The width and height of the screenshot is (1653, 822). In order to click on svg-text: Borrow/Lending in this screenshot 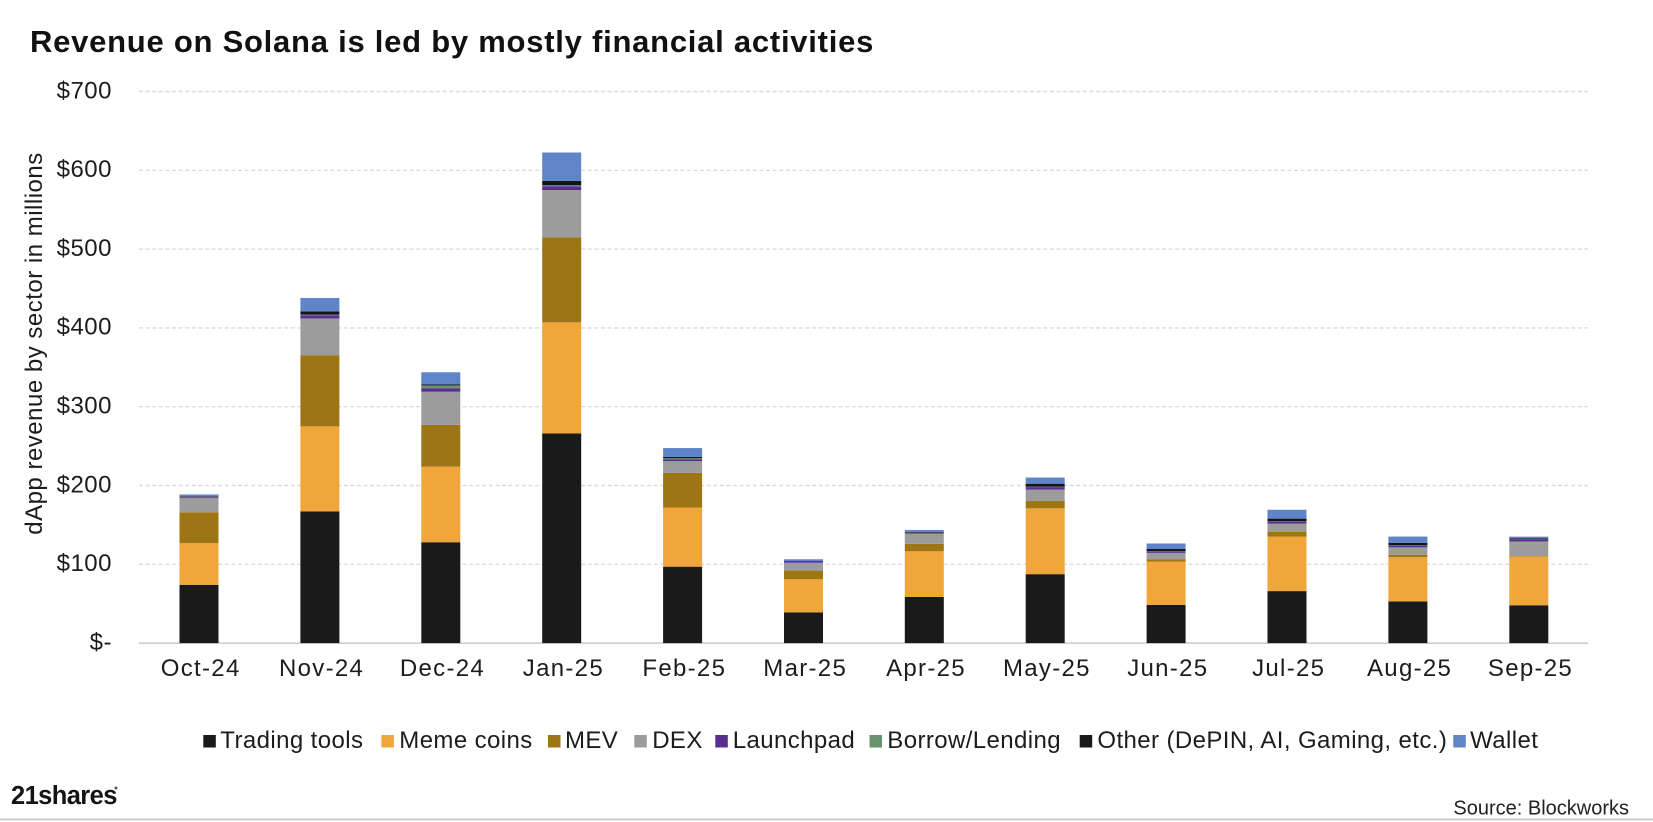, I will do `click(974, 740)`.